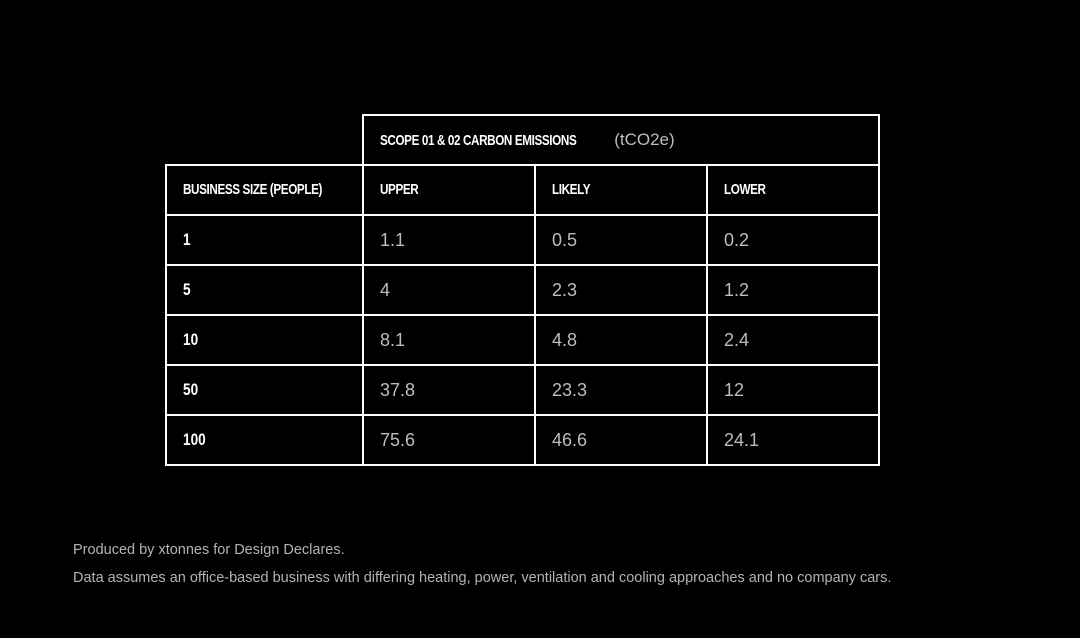  What do you see at coordinates (621, 190) in the screenshot?
I see `column-header-likely: LIKELY` at bounding box center [621, 190].